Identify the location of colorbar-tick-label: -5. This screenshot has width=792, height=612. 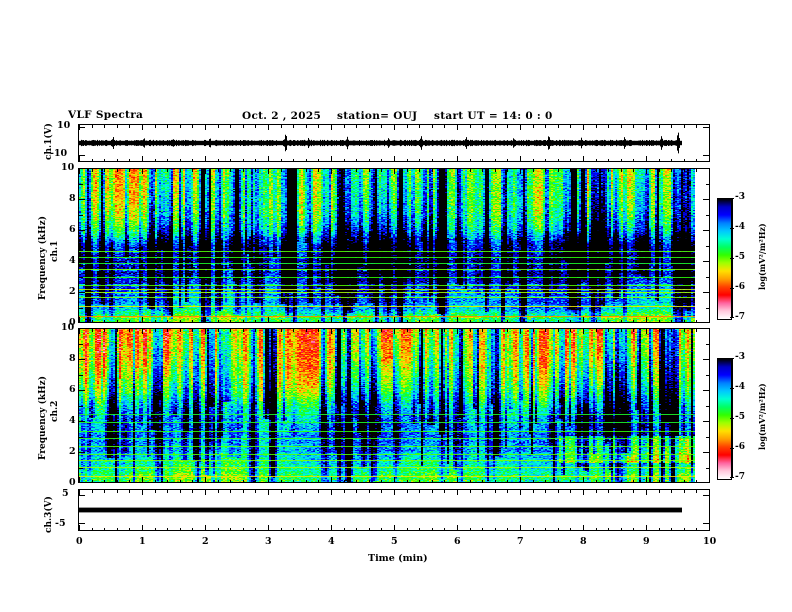
(740, 417).